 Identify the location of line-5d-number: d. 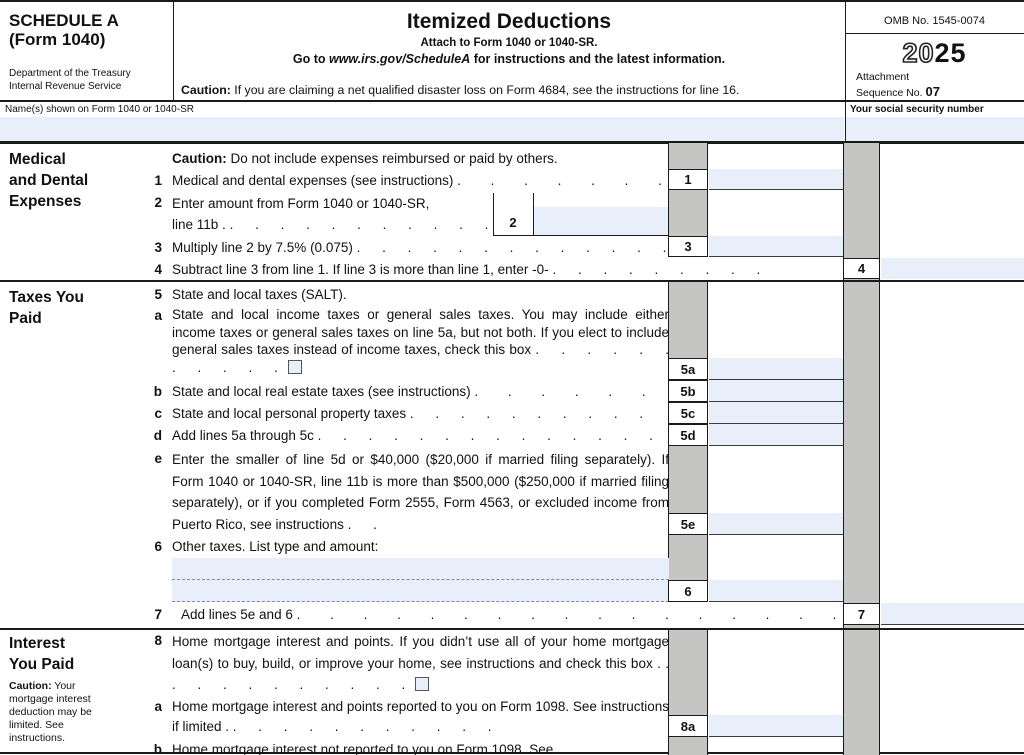
(157, 435).